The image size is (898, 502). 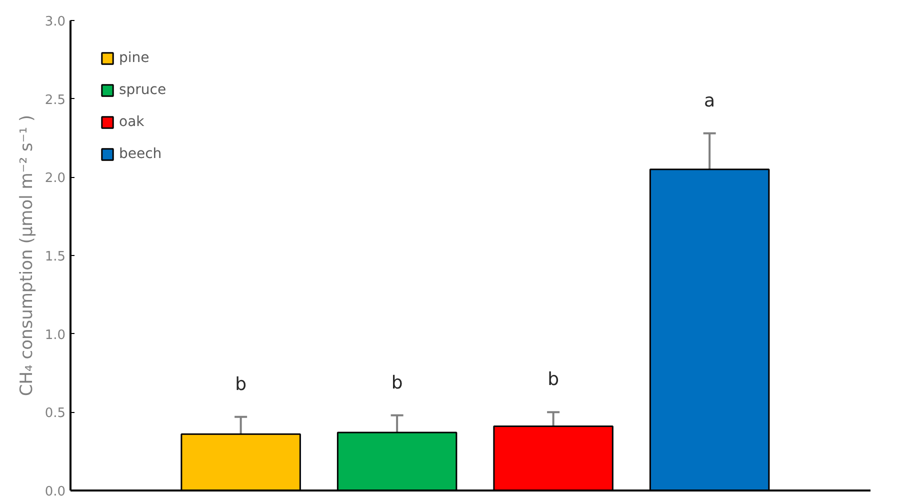 I want to click on y-tick-label: 3.0, so click(x=55, y=22).